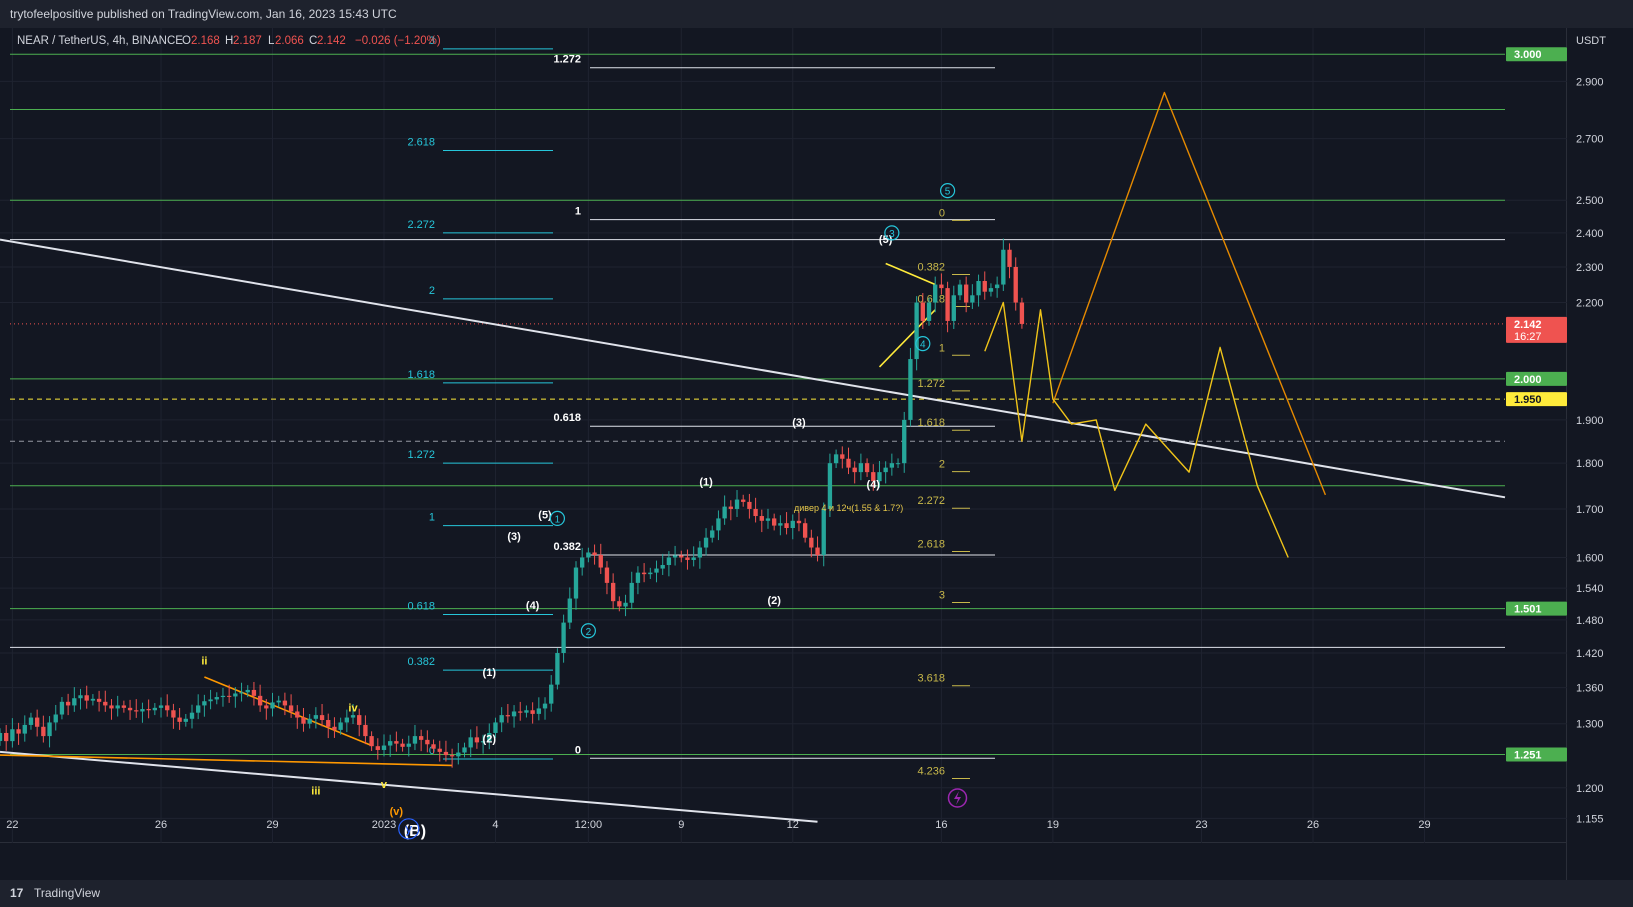 The image size is (1633, 907). I want to click on wave-circle, so click(588, 631).